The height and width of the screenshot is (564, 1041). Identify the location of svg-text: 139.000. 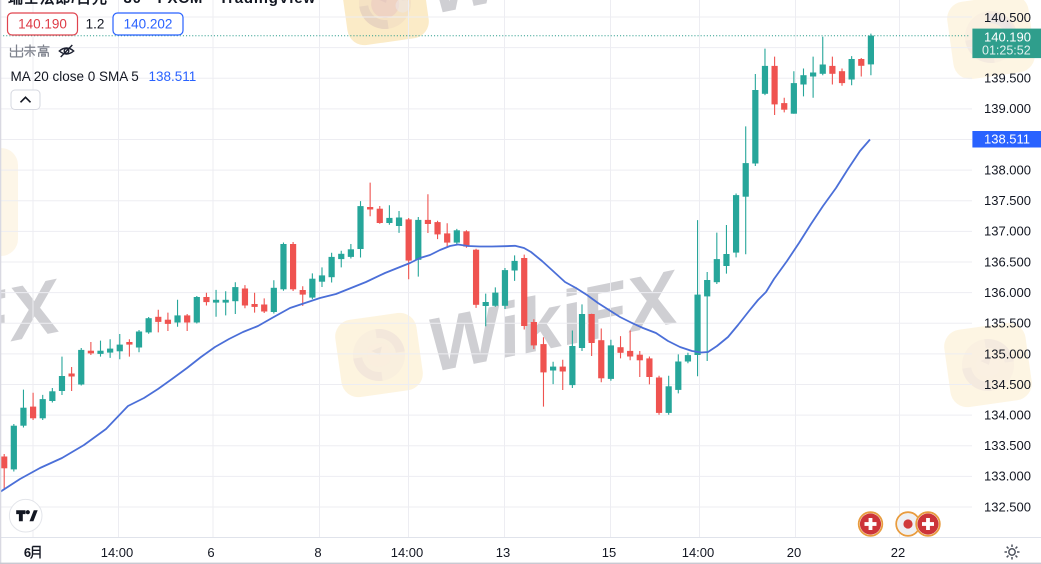
(1007, 108).